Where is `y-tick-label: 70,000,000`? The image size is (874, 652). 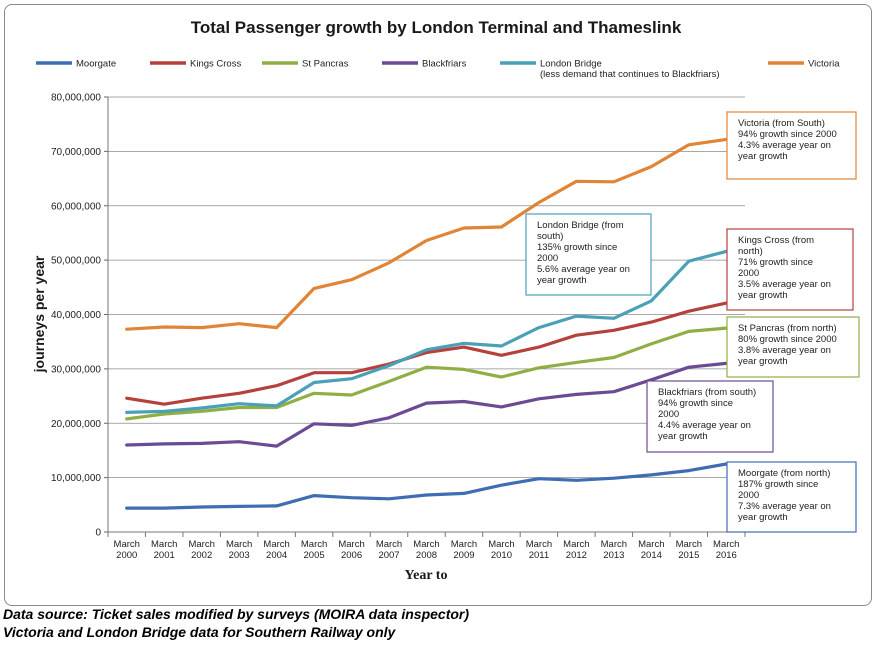
y-tick-label: 70,000,000 is located at coordinates (76, 152).